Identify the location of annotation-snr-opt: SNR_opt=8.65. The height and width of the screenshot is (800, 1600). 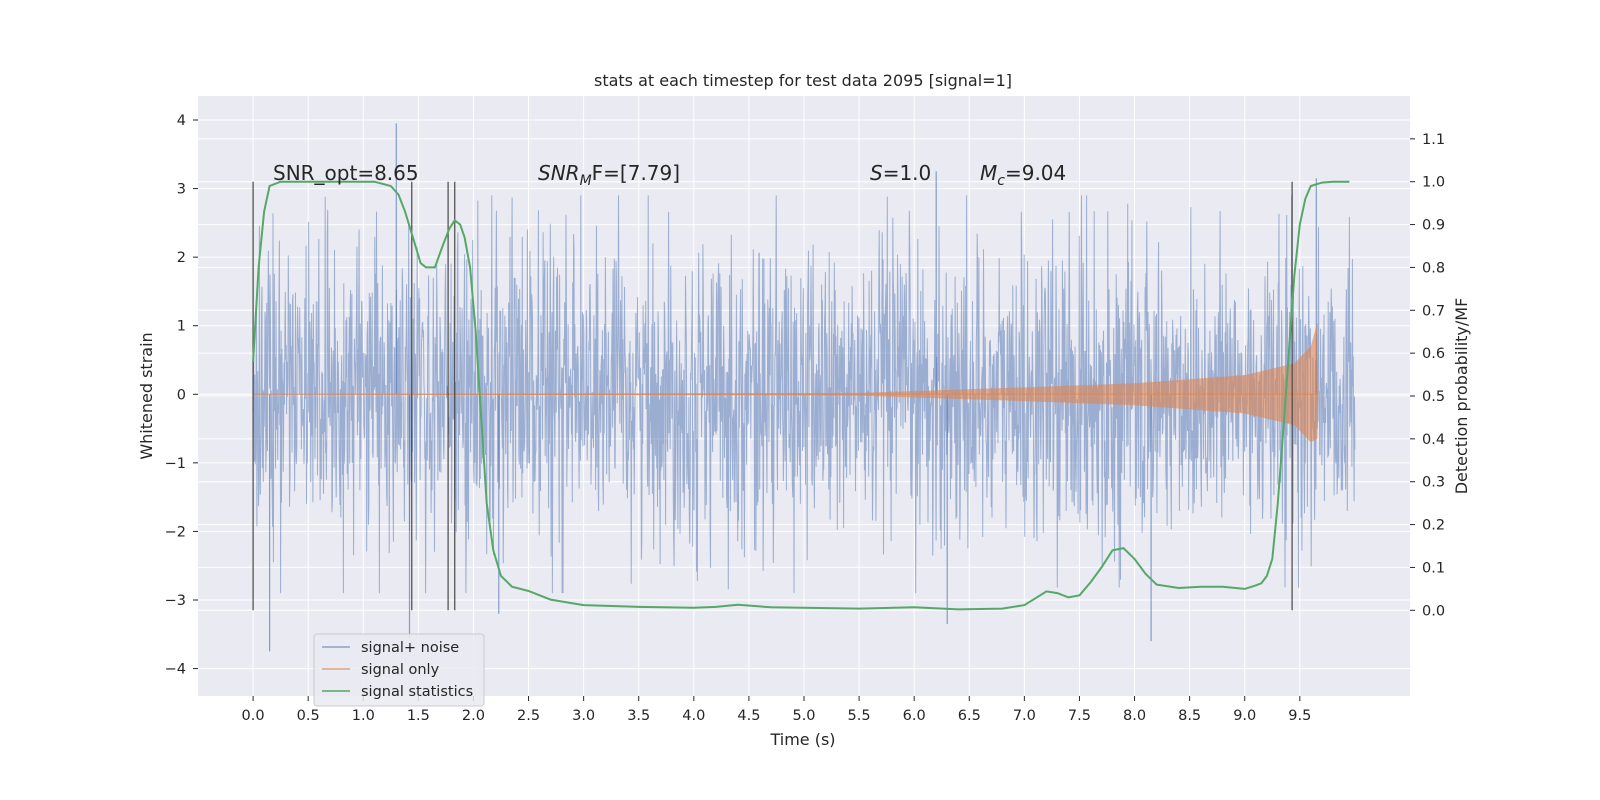
(346, 173).